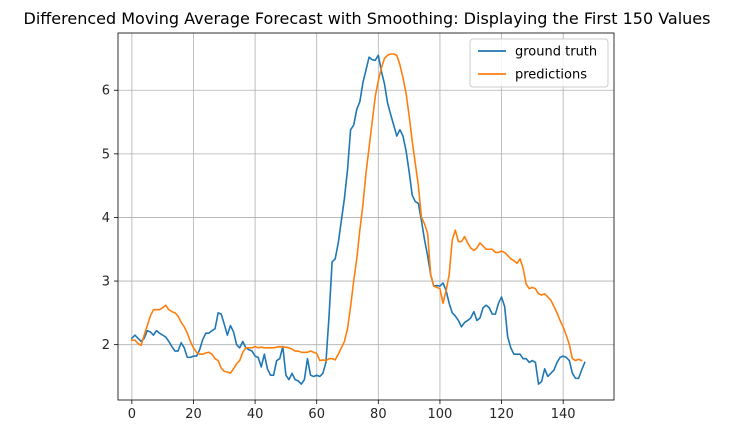  I want to click on y-tick-label: 4, so click(106, 218).